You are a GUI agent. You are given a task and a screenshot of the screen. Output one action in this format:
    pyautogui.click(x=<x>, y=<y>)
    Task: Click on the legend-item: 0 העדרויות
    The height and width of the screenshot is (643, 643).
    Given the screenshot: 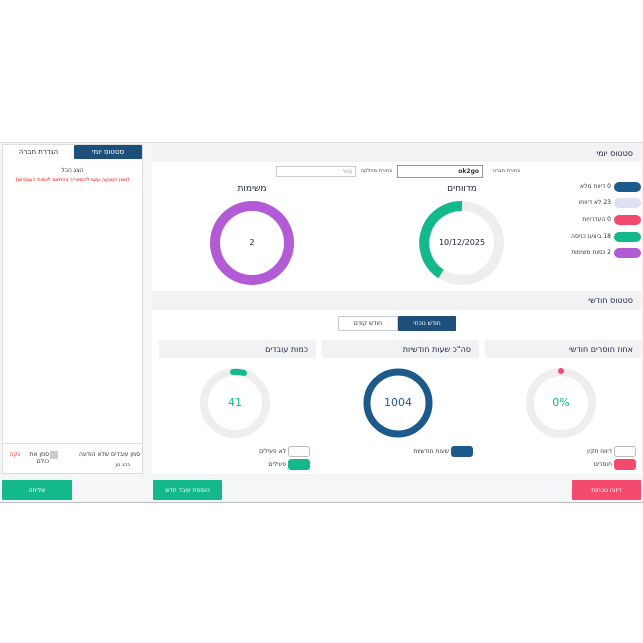 What is the action you would take?
    pyautogui.click(x=596, y=219)
    